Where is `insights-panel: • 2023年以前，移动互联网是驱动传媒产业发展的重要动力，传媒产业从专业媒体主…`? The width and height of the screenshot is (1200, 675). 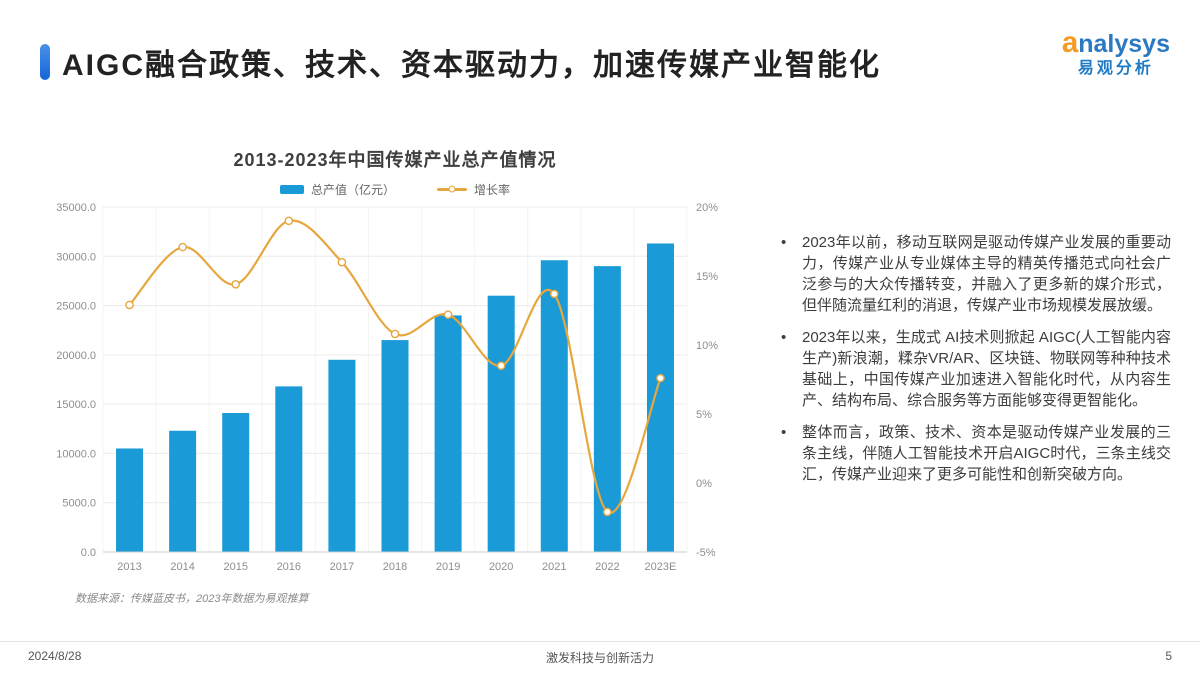
insights-panel: • 2023年以前，移动互联网是驱动传媒产业发展的重要动力，传媒产业从专业媒体主… is located at coordinates (973, 364).